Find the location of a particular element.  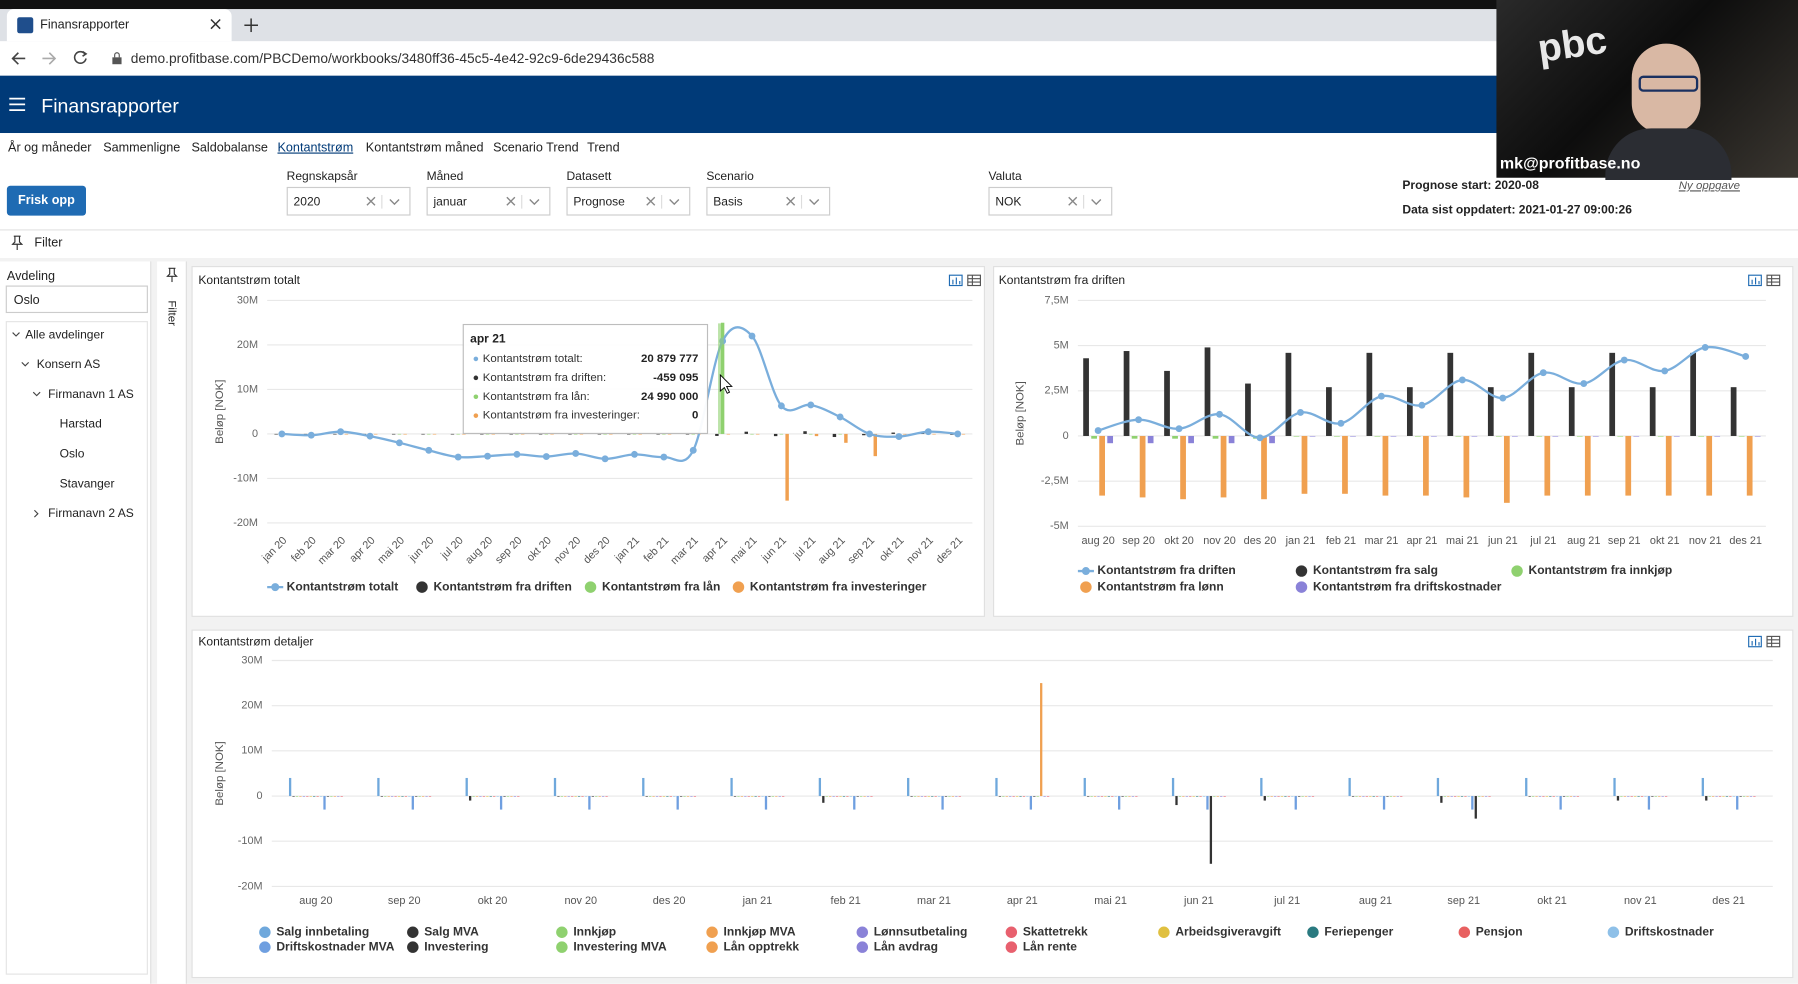

legend-label: Investering is located at coordinates (456, 946).